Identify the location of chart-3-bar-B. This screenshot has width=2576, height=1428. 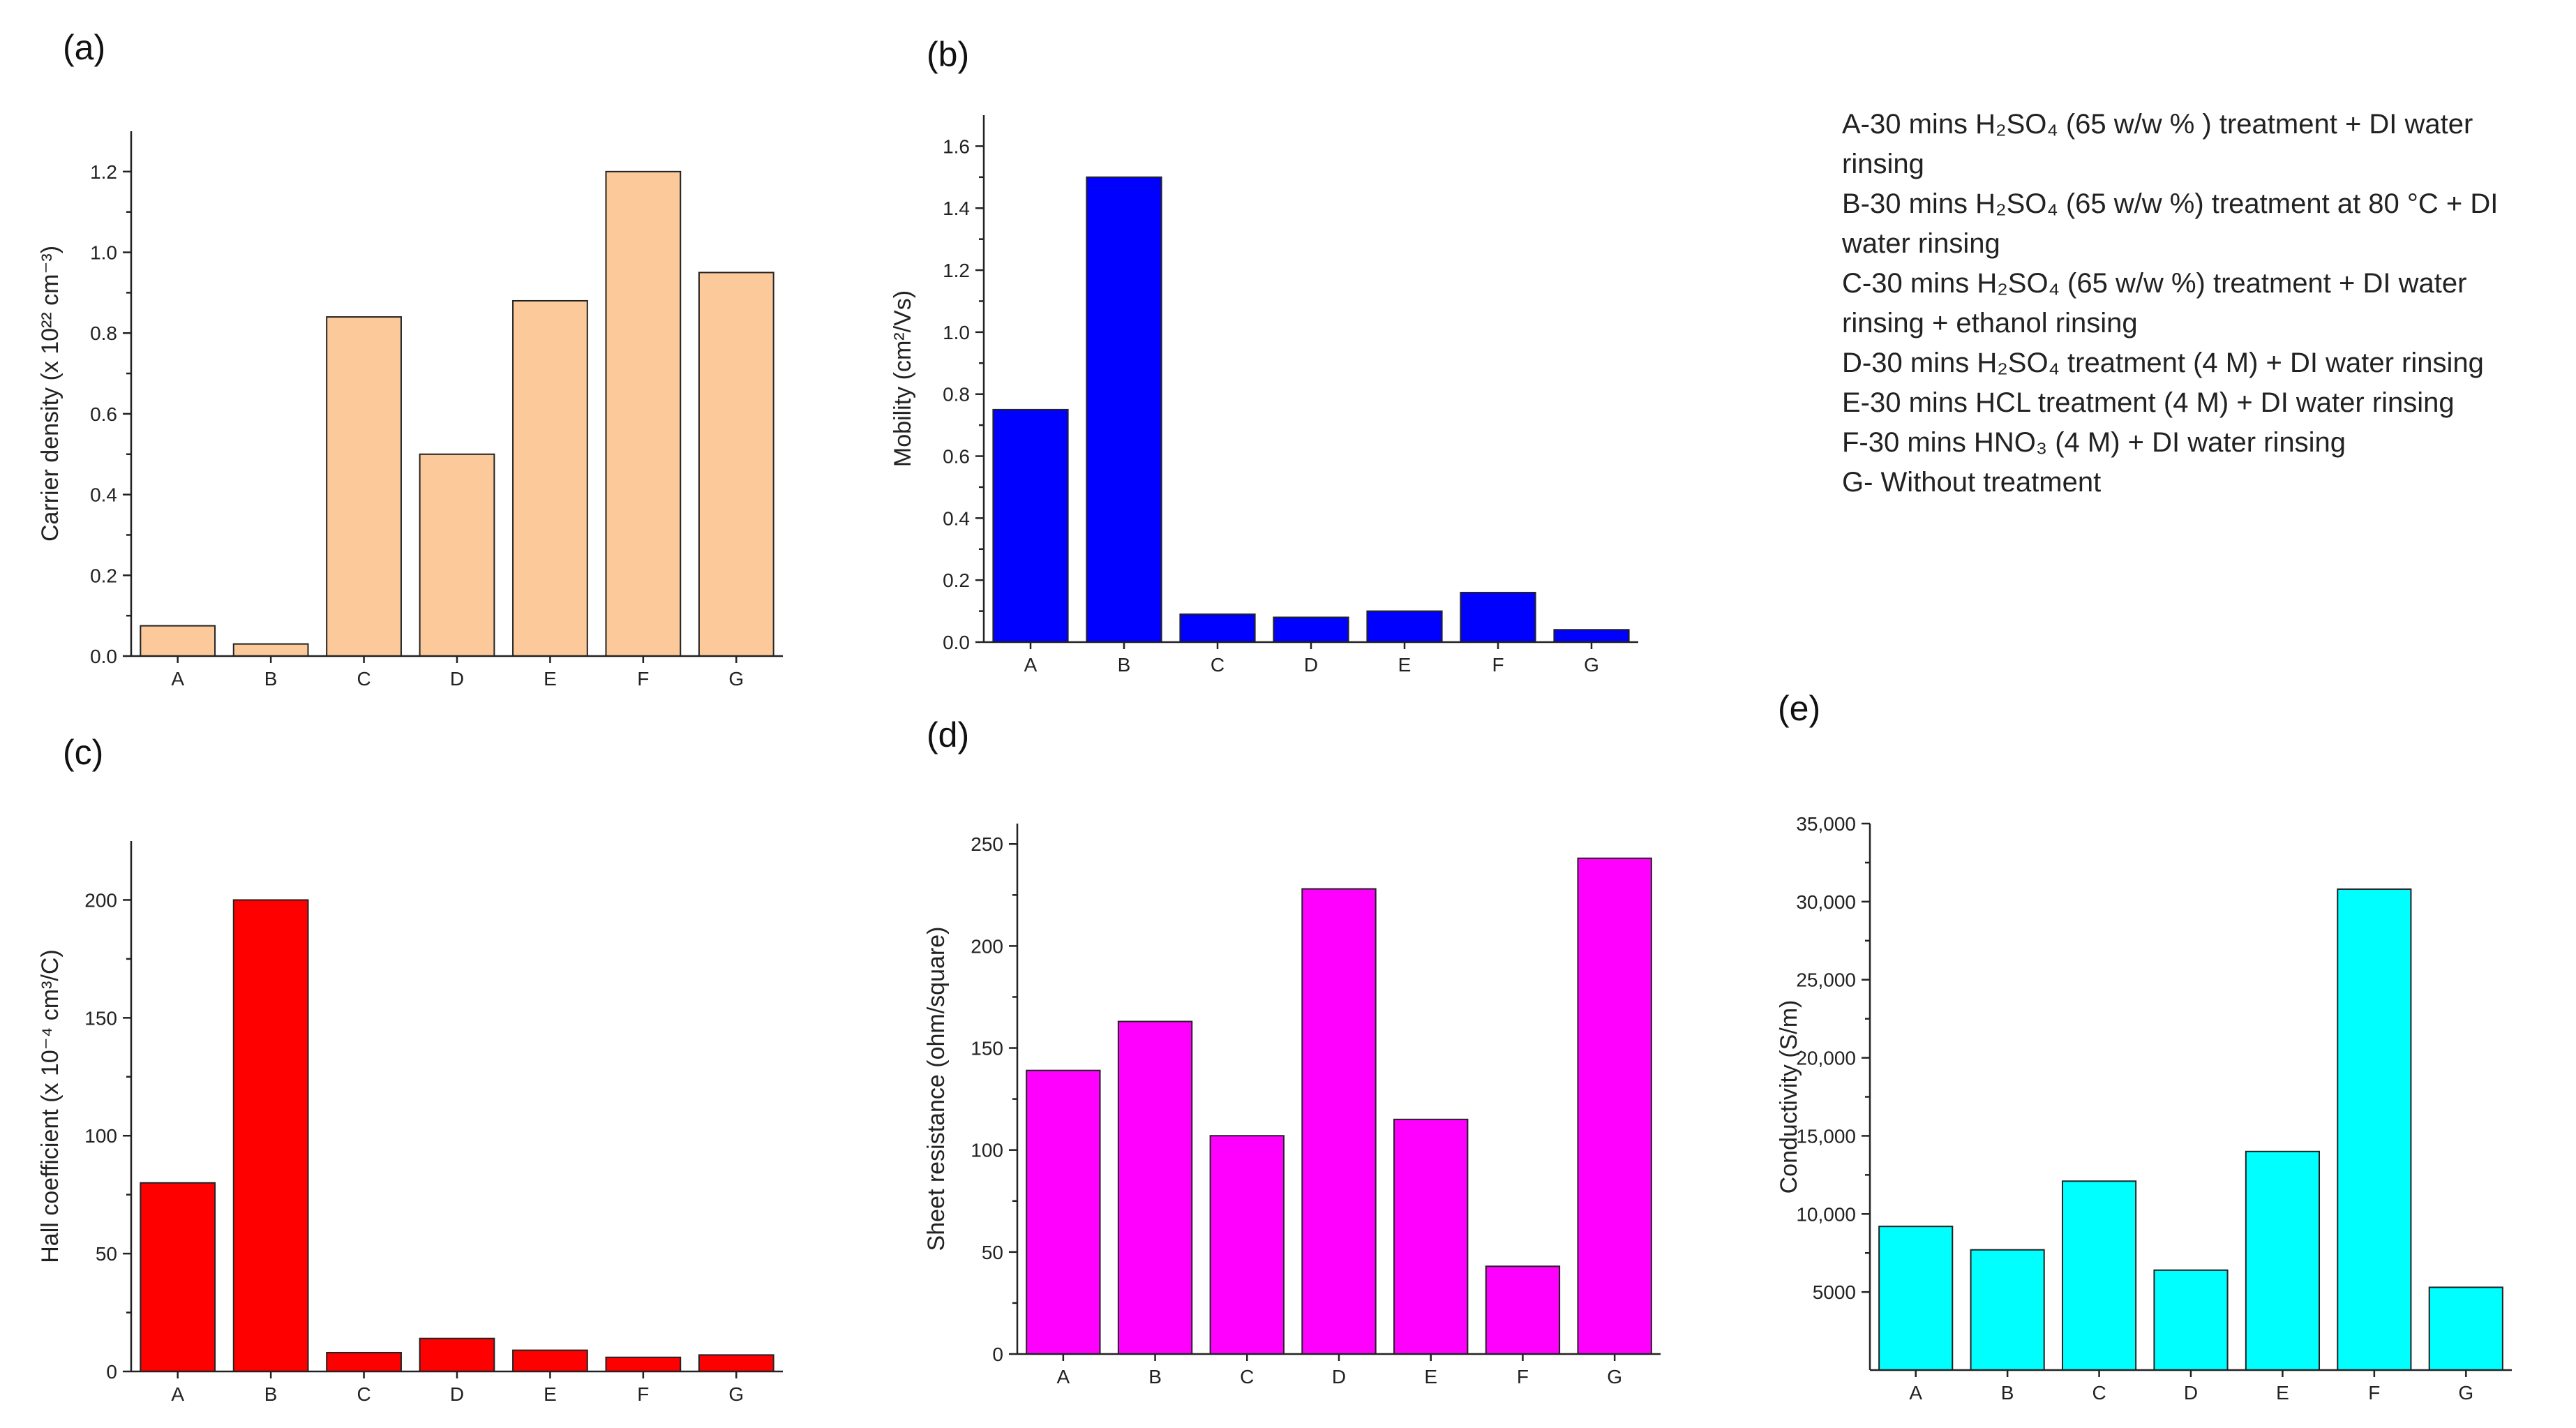
(1155, 1187).